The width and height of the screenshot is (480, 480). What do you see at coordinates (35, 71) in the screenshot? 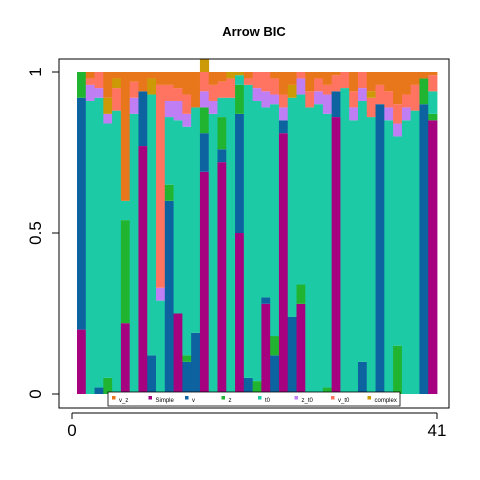
I see `y-tick-label: 1` at bounding box center [35, 71].